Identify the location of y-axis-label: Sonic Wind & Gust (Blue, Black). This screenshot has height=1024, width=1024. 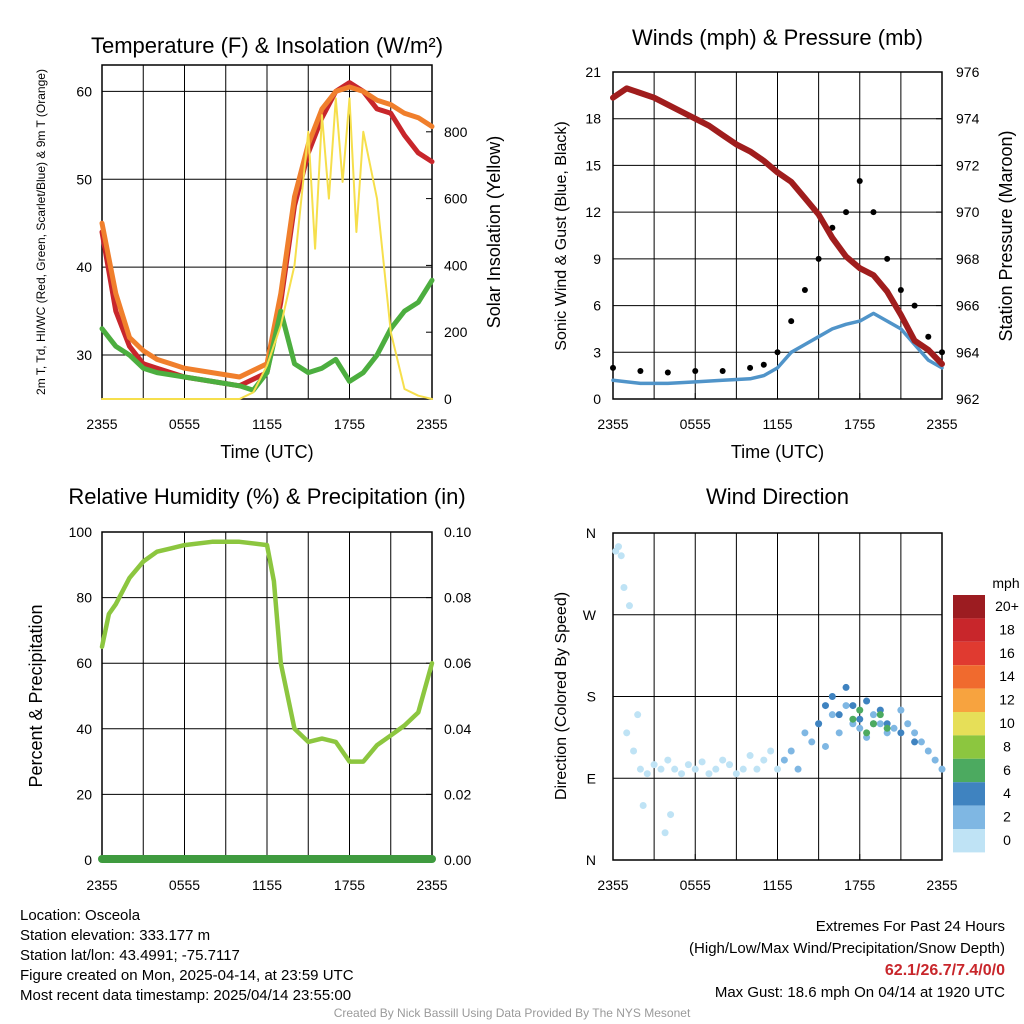
(561, 235).